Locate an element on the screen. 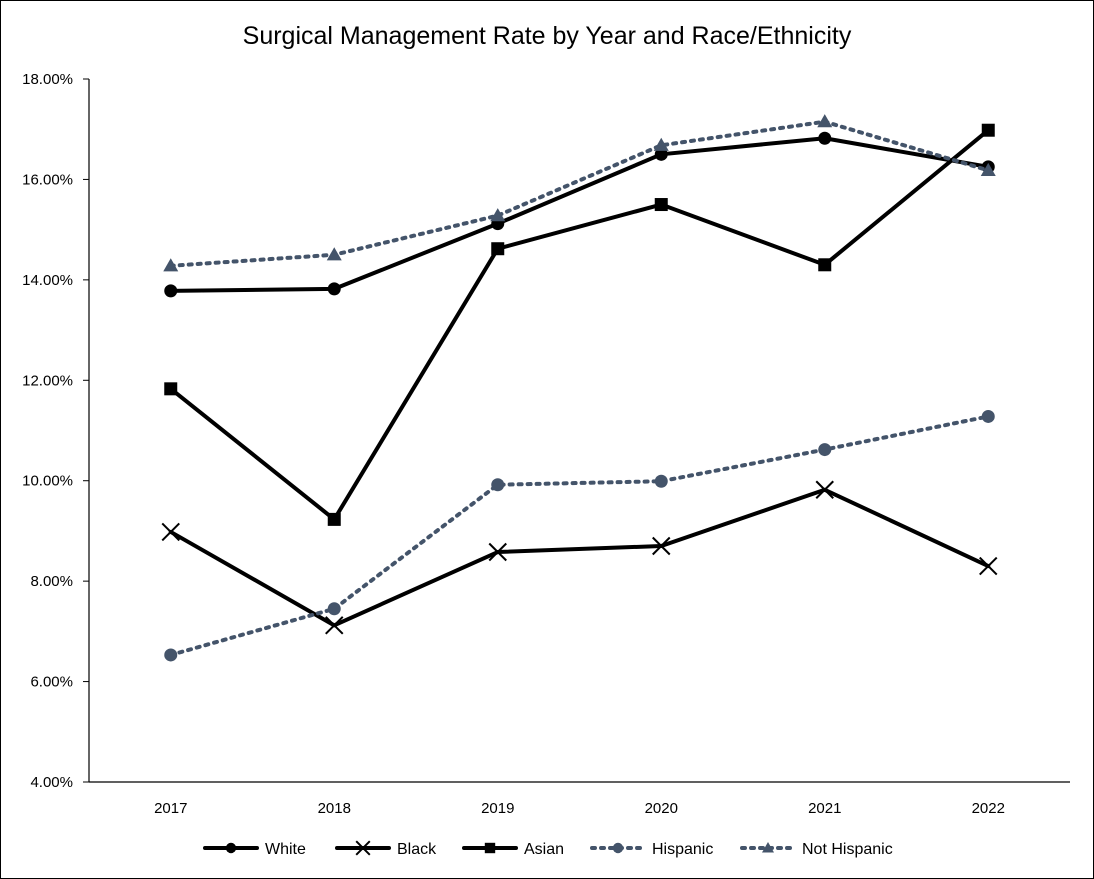  x-tick-label: 2019 is located at coordinates (497, 808).